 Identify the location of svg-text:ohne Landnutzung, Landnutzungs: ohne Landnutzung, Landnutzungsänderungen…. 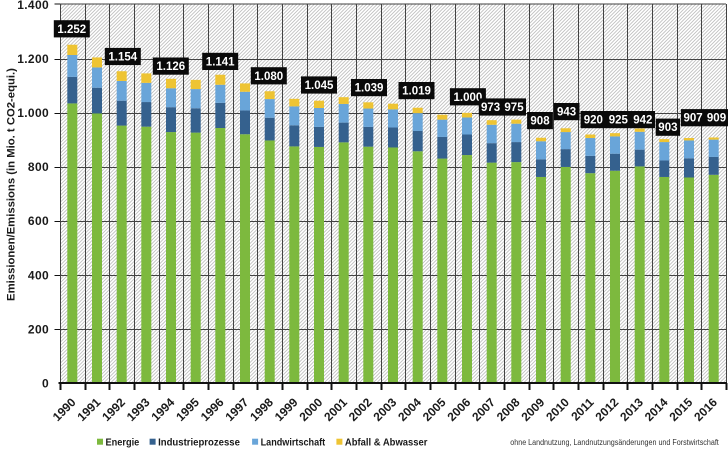
(614, 442).